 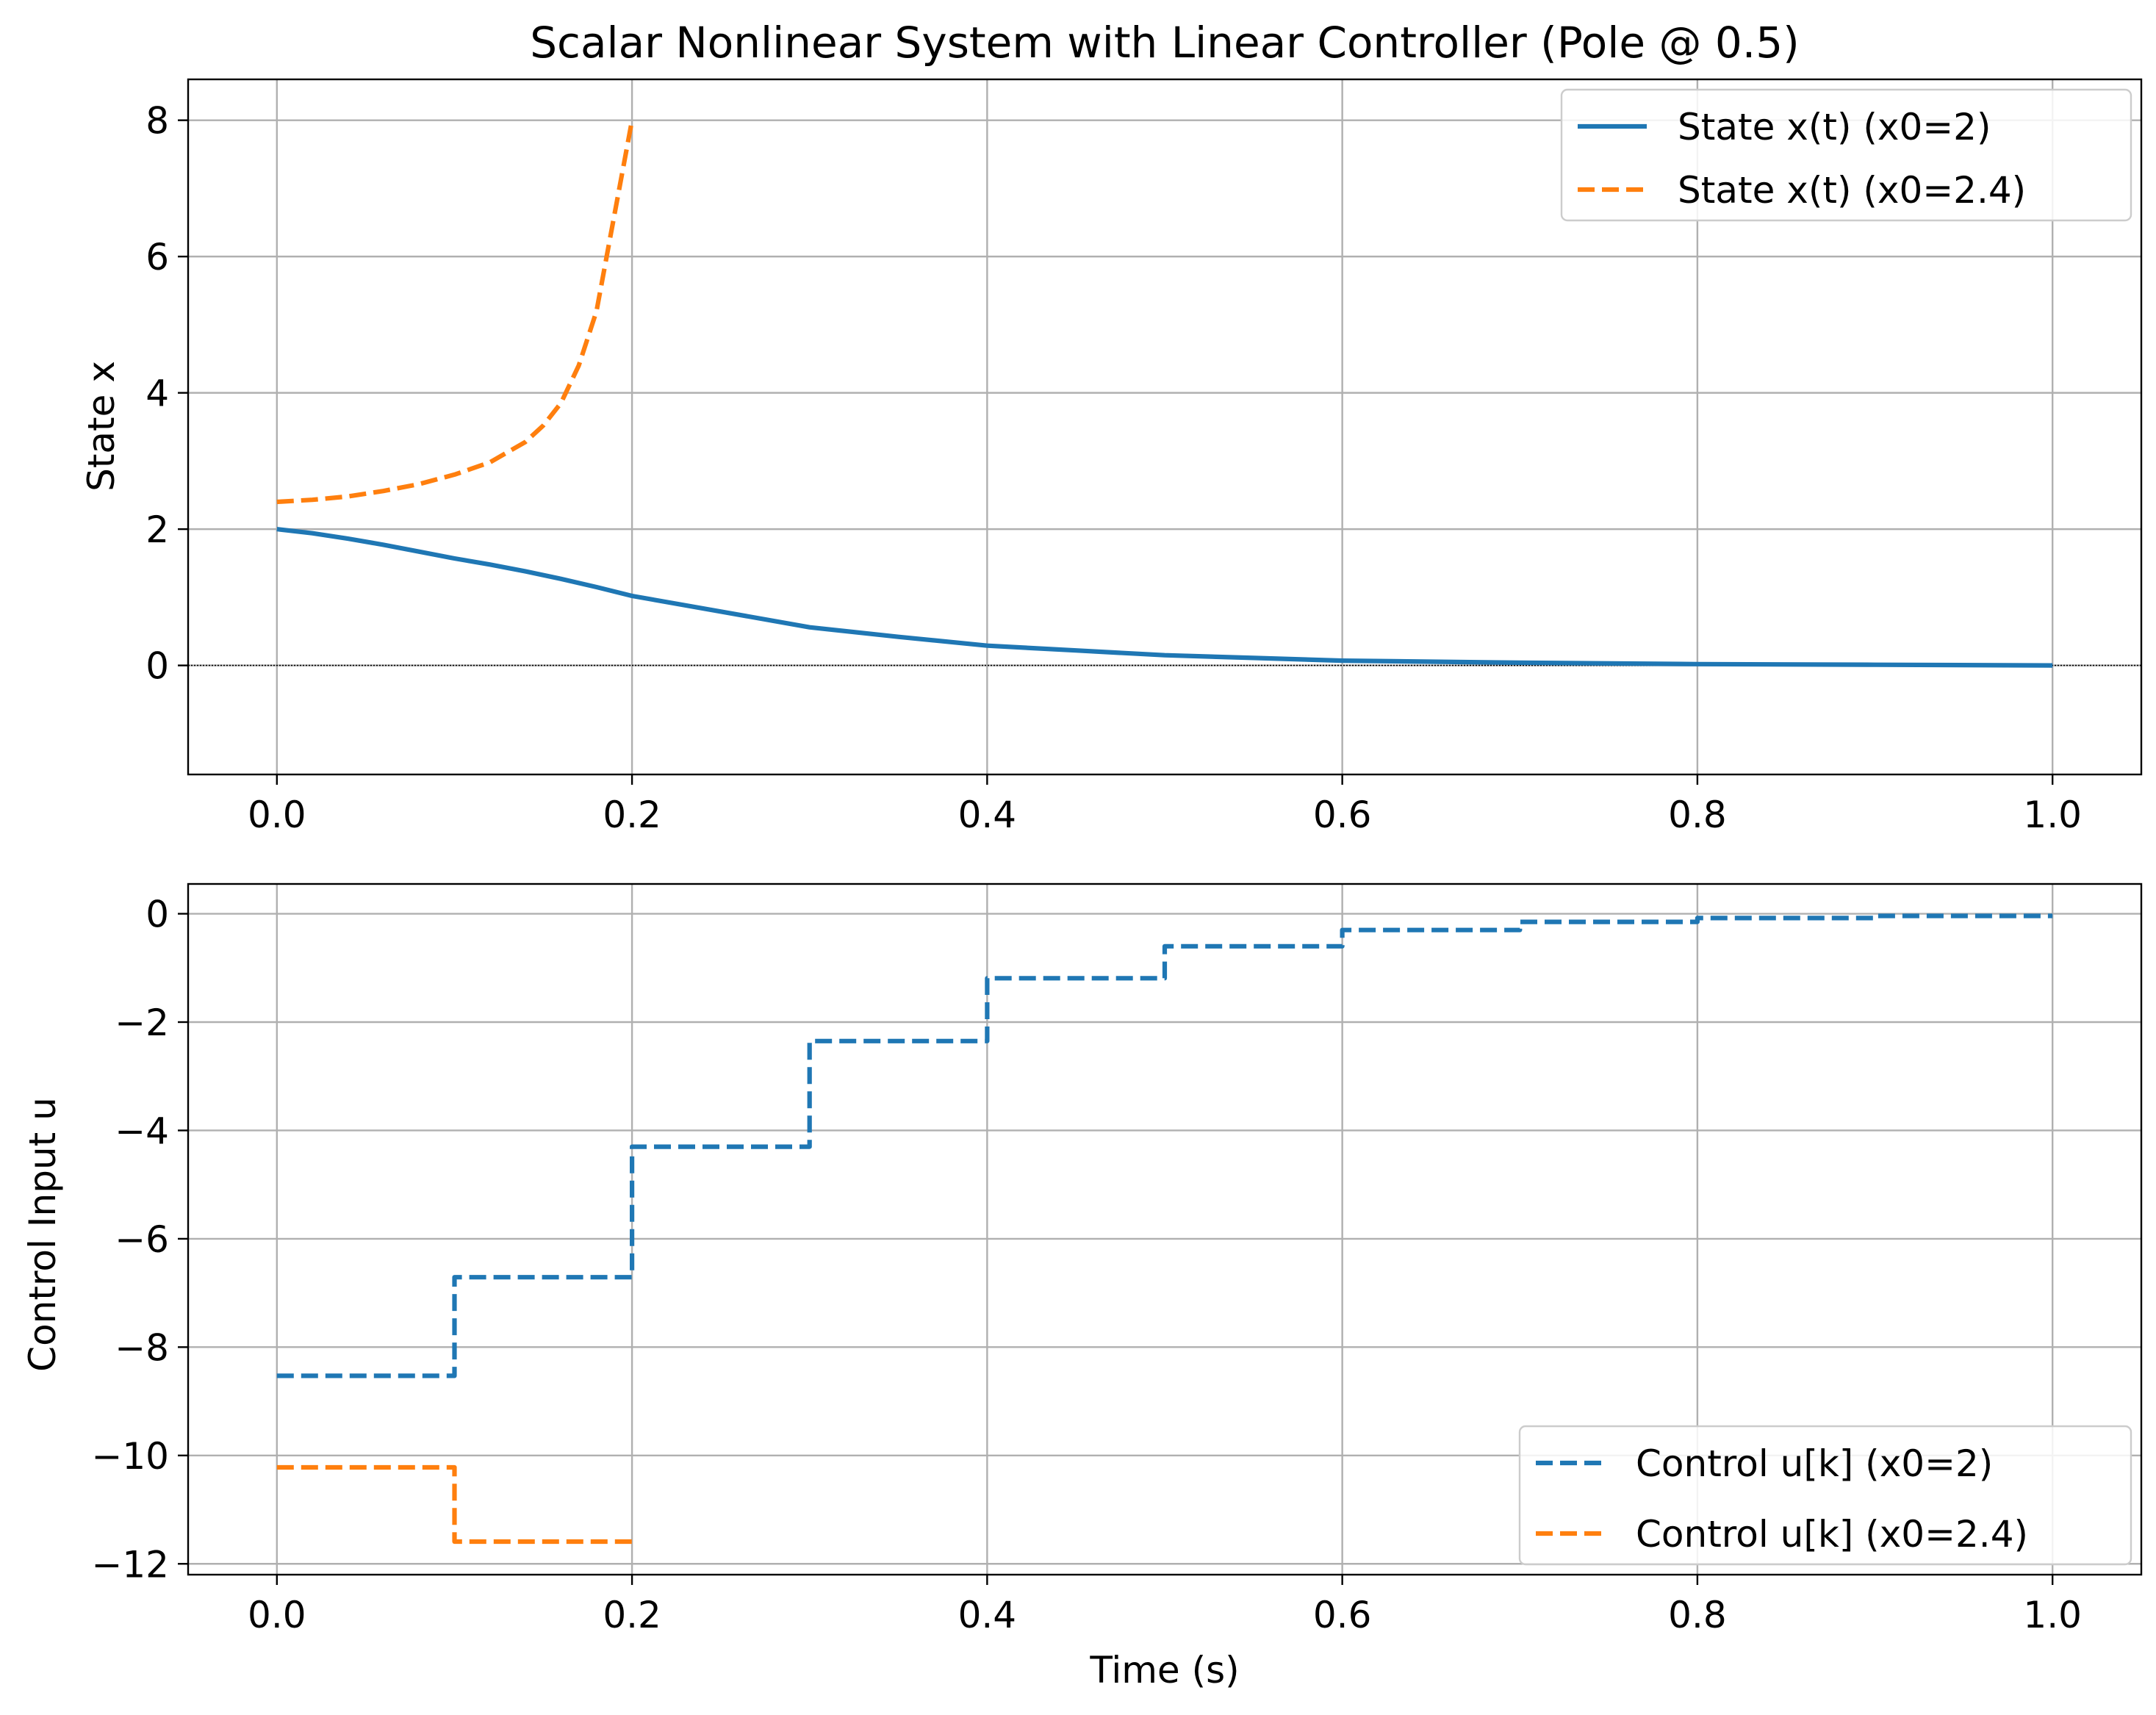 What do you see at coordinates (157, 529) in the screenshot?
I see `y-tick-label: 2` at bounding box center [157, 529].